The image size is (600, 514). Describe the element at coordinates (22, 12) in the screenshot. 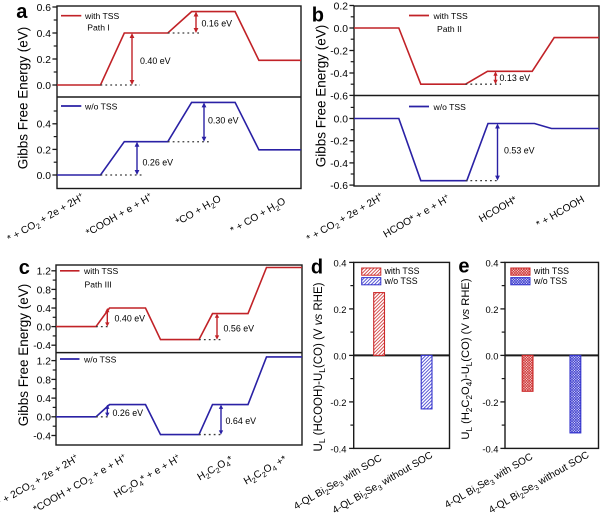

I see `svg-text: a` at that location.